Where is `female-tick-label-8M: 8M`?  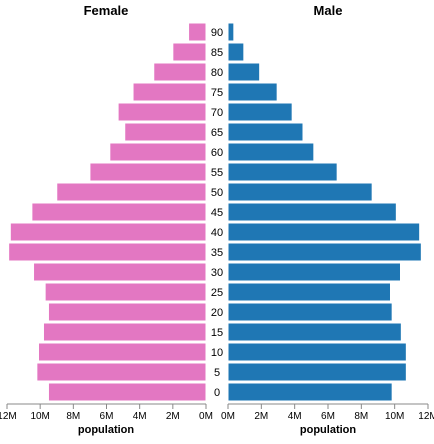
female-tick-label-8M: 8M is located at coordinates (73, 416).